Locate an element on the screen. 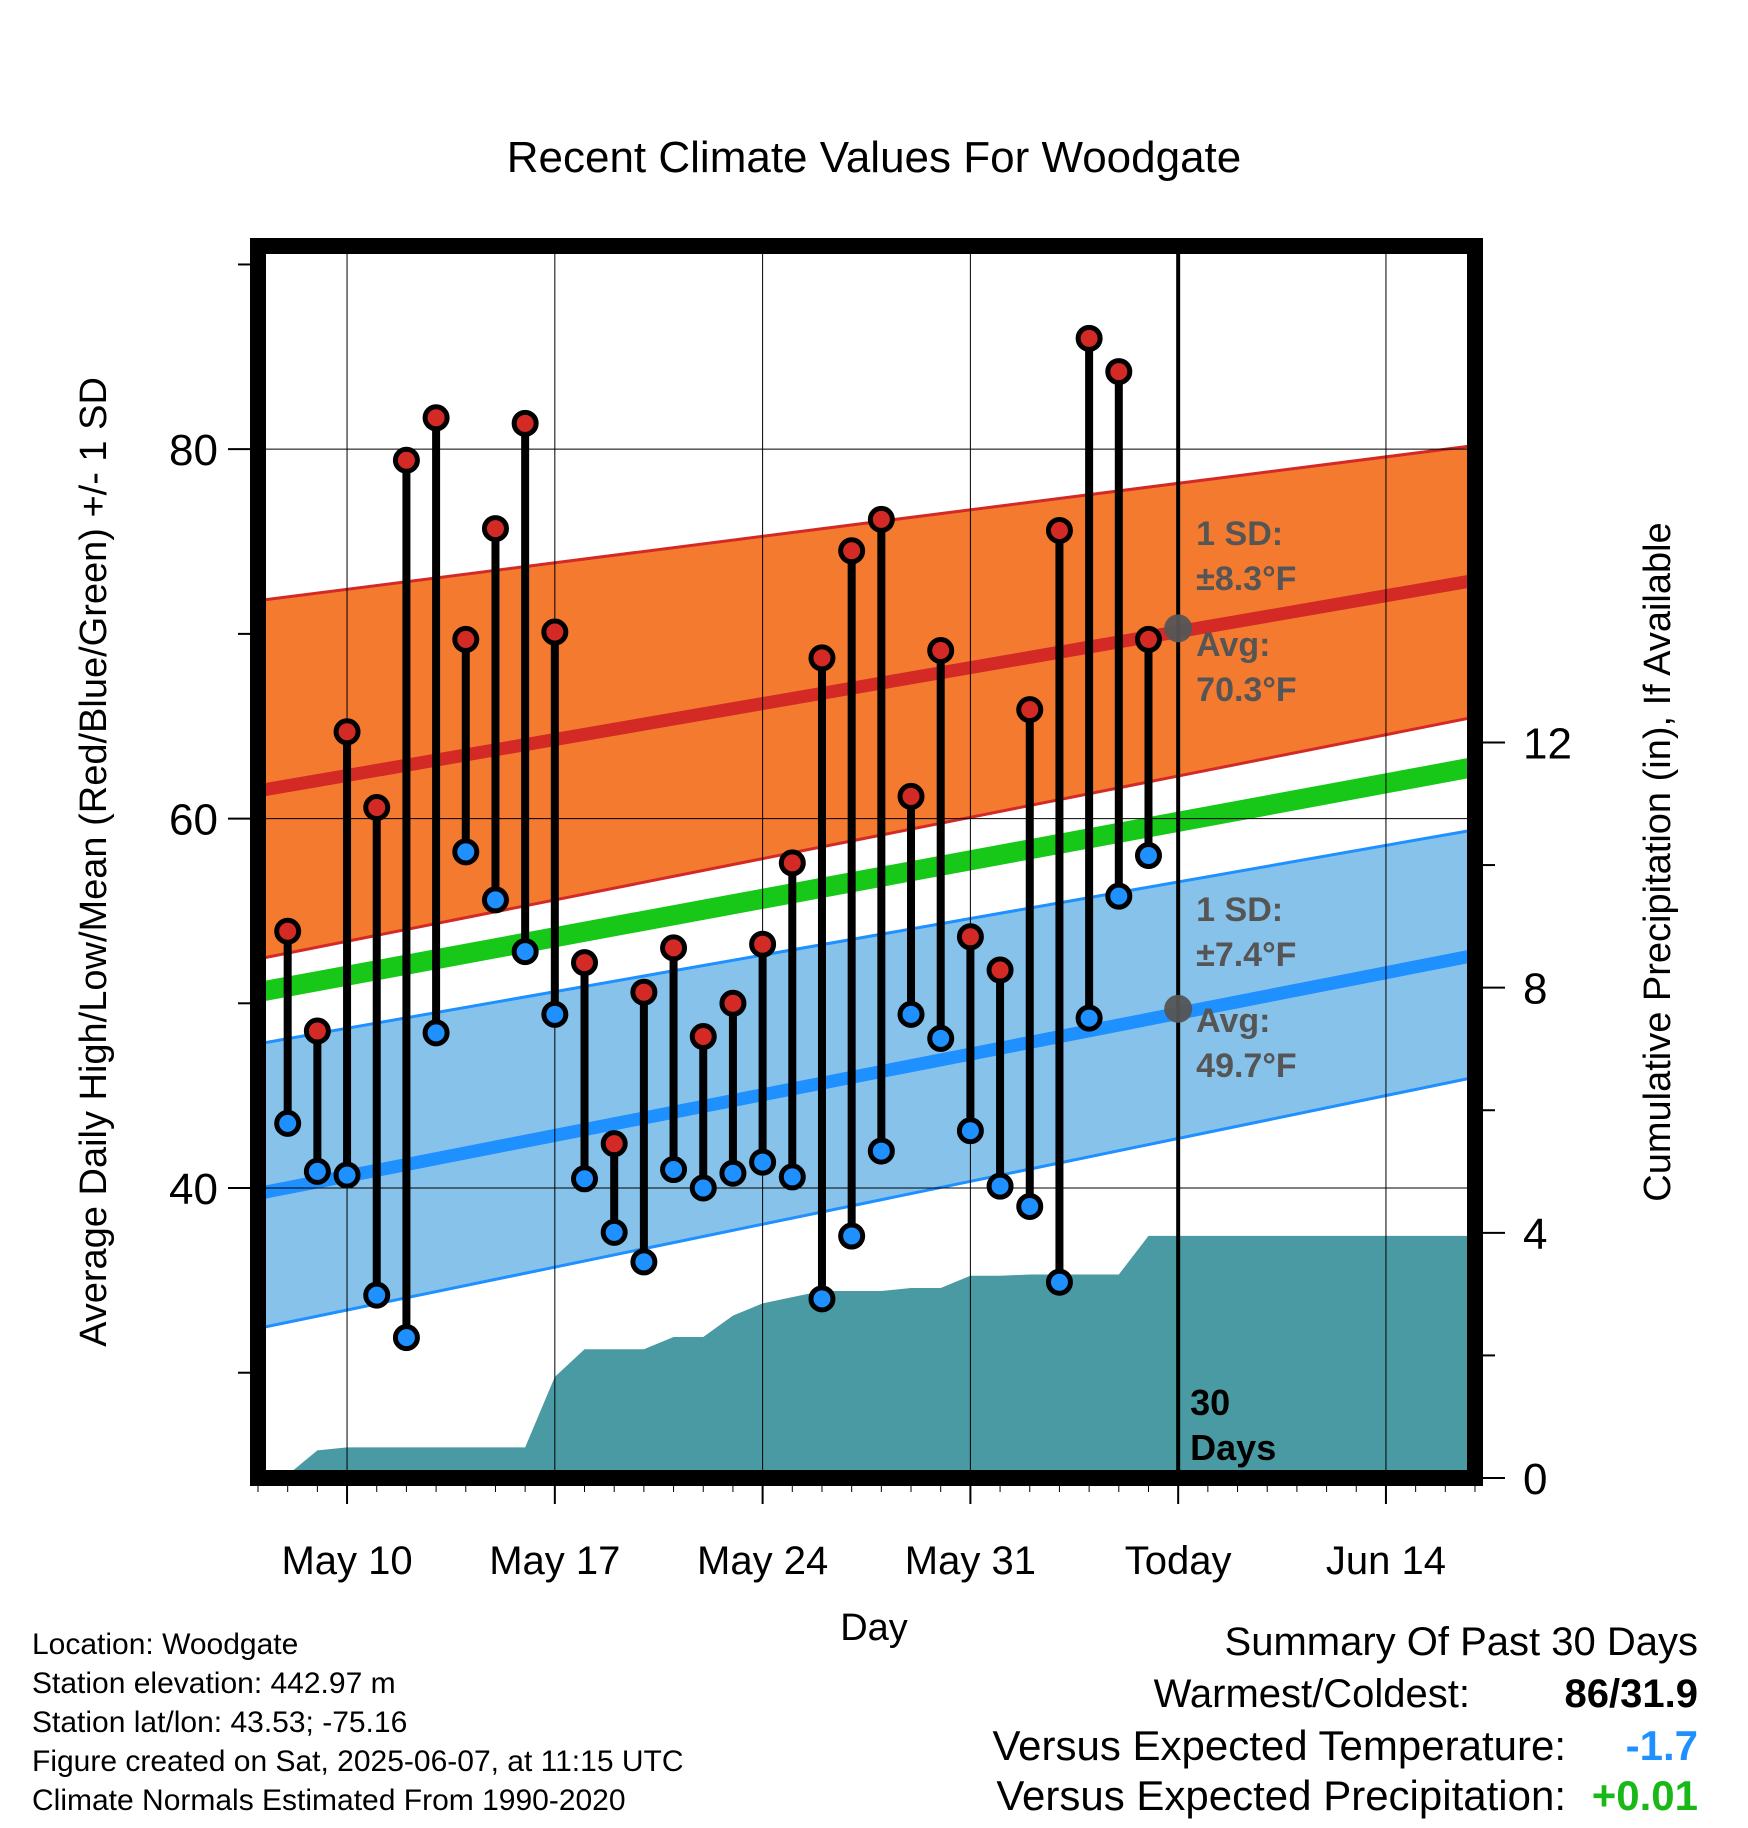 The height and width of the screenshot is (1828, 1748). x-tick-label: Today is located at coordinates (1178, 1561).